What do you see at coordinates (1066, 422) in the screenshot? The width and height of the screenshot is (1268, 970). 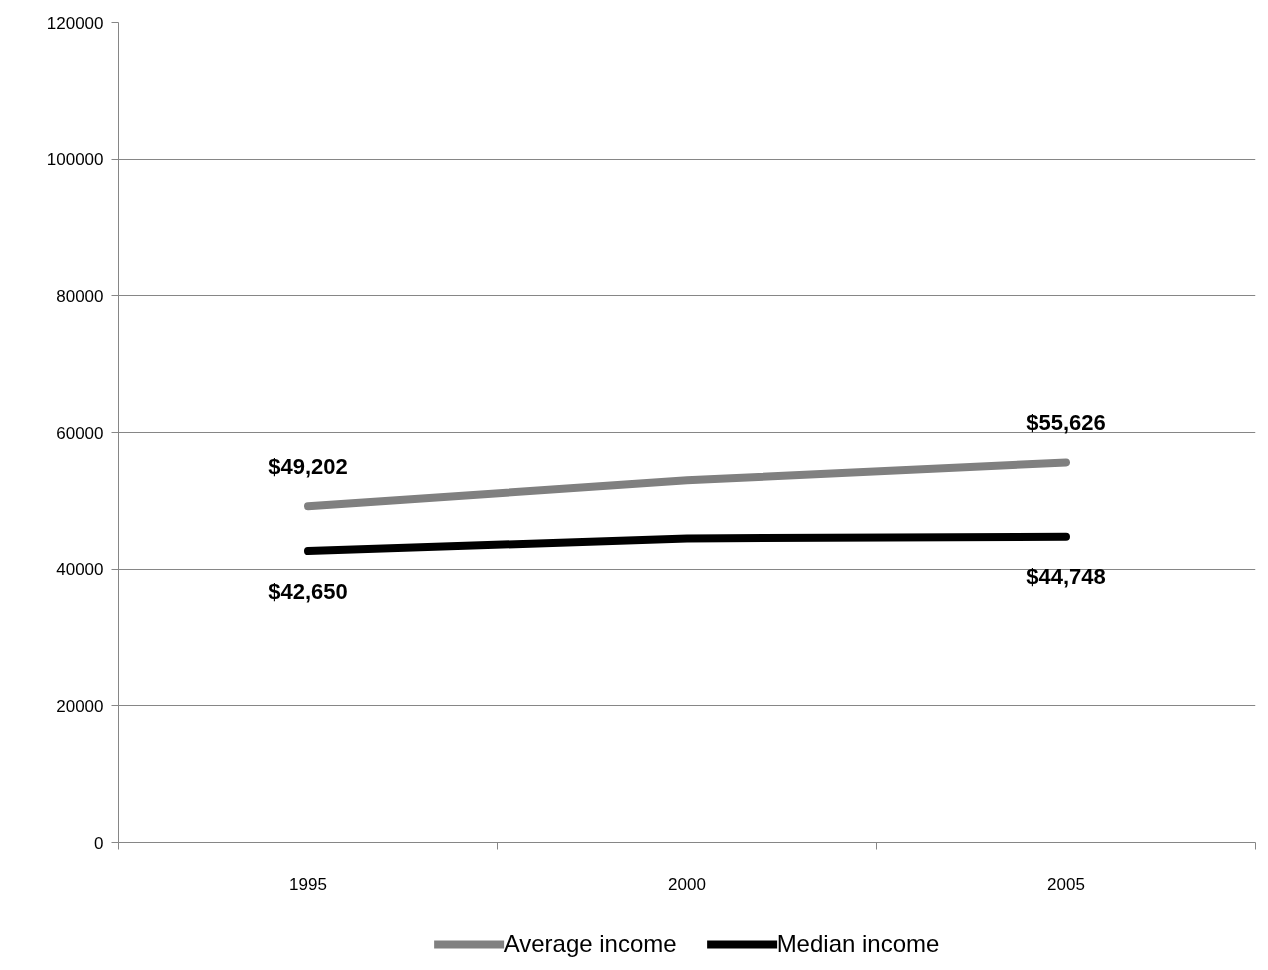 I see `data-label: $55,626` at bounding box center [1066, 422].